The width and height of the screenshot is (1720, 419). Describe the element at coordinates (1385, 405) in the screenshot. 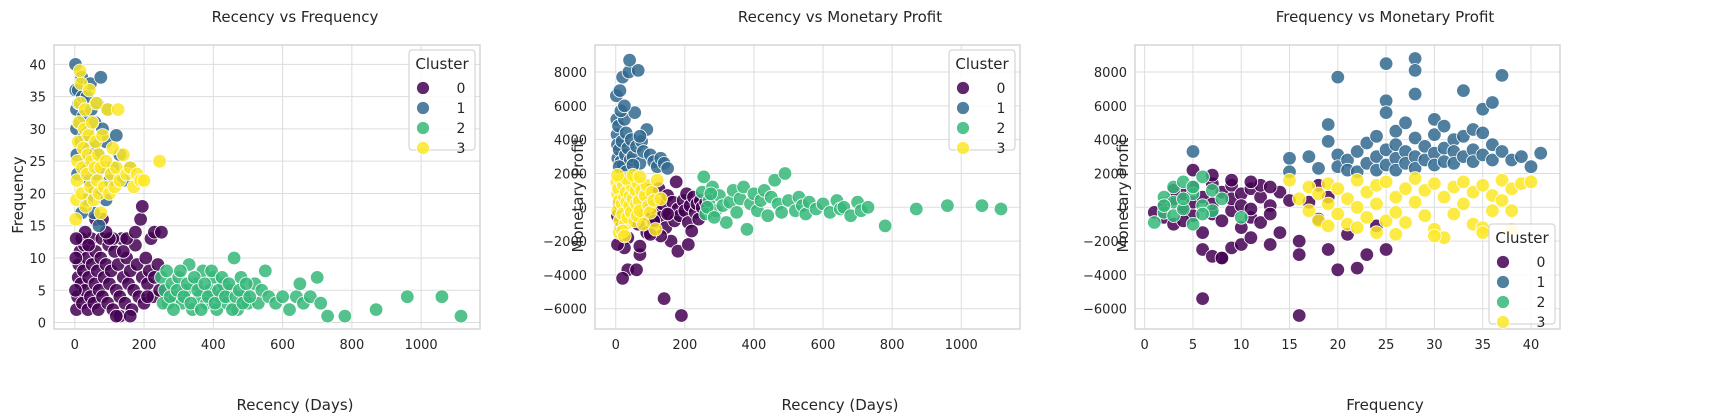

I see `x-axis-label: Frequency` at that location.